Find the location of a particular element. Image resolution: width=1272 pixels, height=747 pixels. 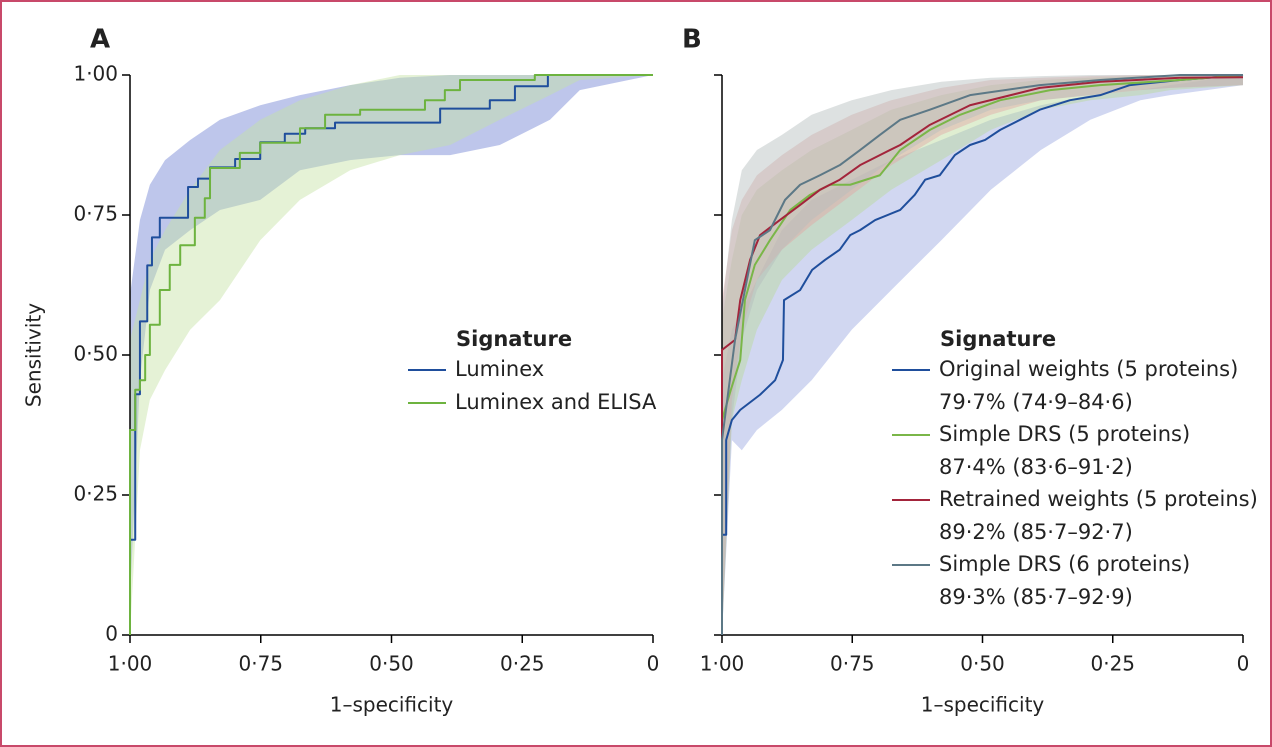

legend-auc: 79·7% (74·9–84·6) is located at coordinates (1036, 402).